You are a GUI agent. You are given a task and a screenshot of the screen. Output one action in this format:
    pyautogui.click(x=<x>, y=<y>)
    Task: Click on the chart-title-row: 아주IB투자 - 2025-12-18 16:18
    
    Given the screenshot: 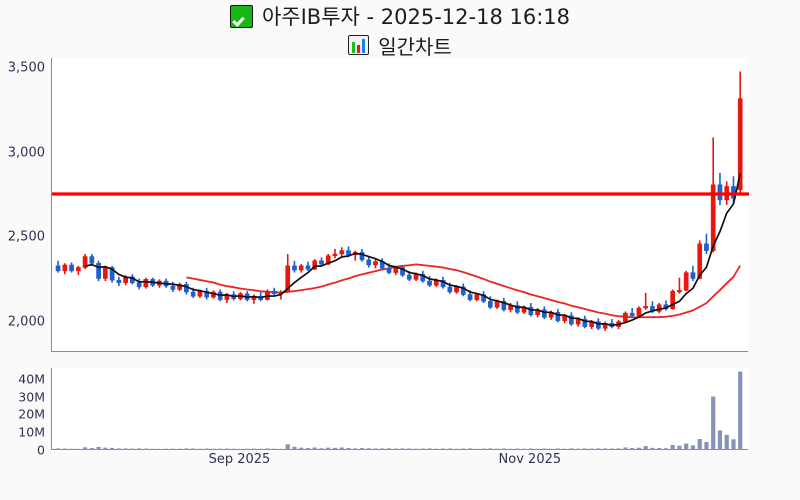 What is the action you would take?
    pyautogui.click(x=400, y=16)
    